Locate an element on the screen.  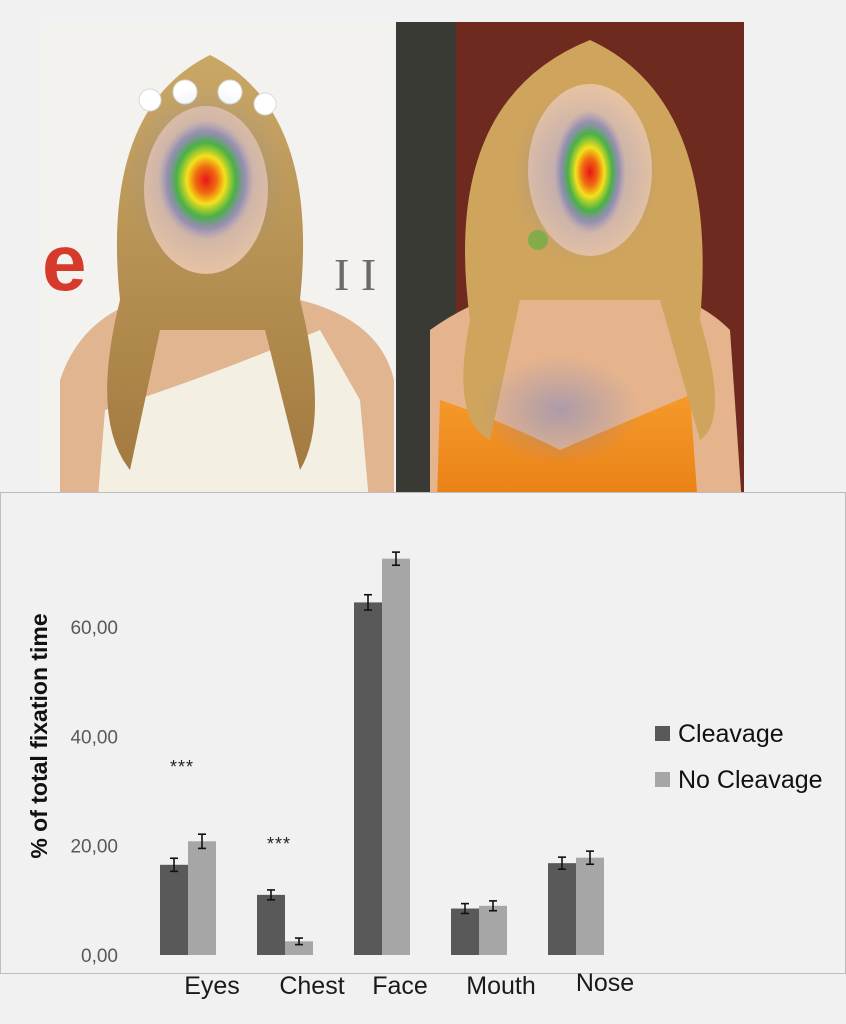
x-category-label: Mouth is located at coordinates (500, 986).